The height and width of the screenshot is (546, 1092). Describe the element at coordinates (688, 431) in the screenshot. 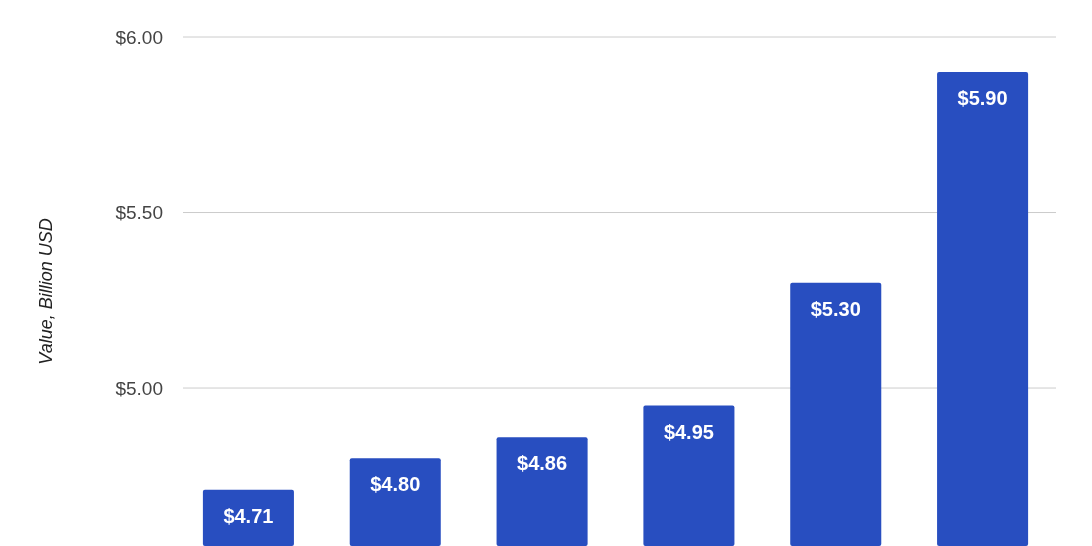

I see `data-label: $4.95` at that location.